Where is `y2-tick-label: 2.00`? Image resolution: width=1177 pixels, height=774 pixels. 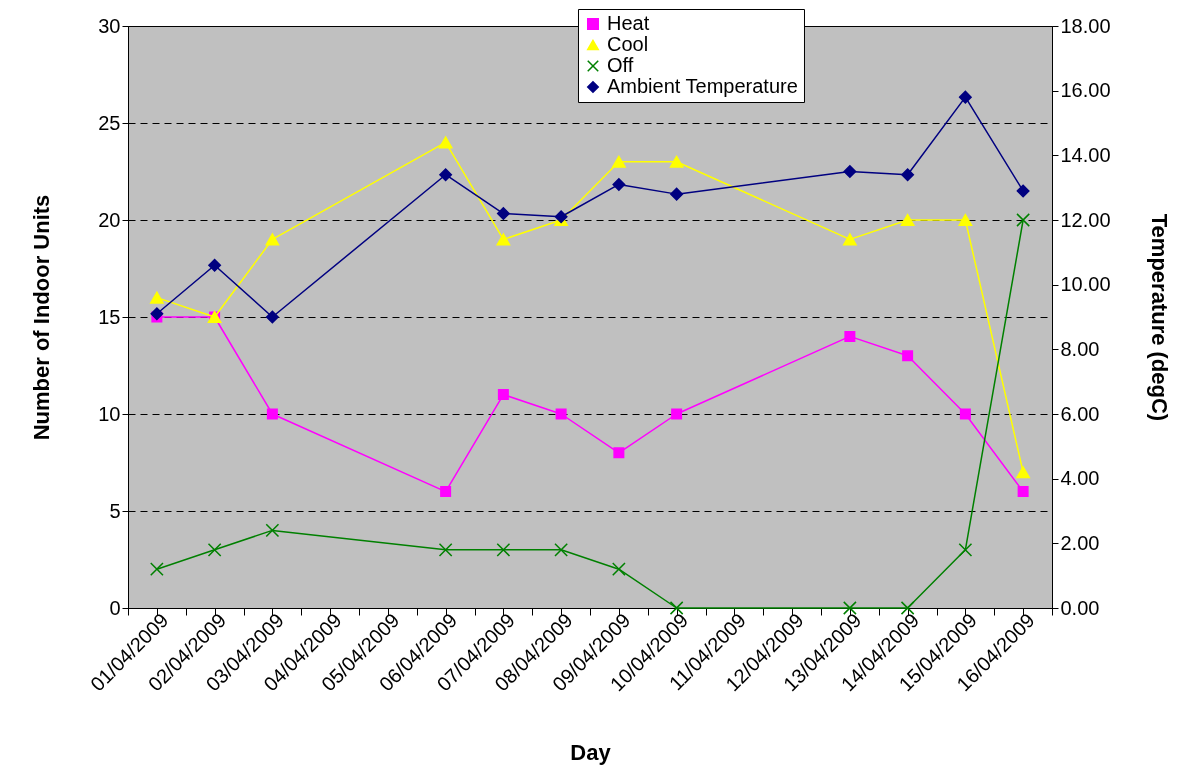
y2-tick-label: 2.00 is located at coordinates (1080, 542).